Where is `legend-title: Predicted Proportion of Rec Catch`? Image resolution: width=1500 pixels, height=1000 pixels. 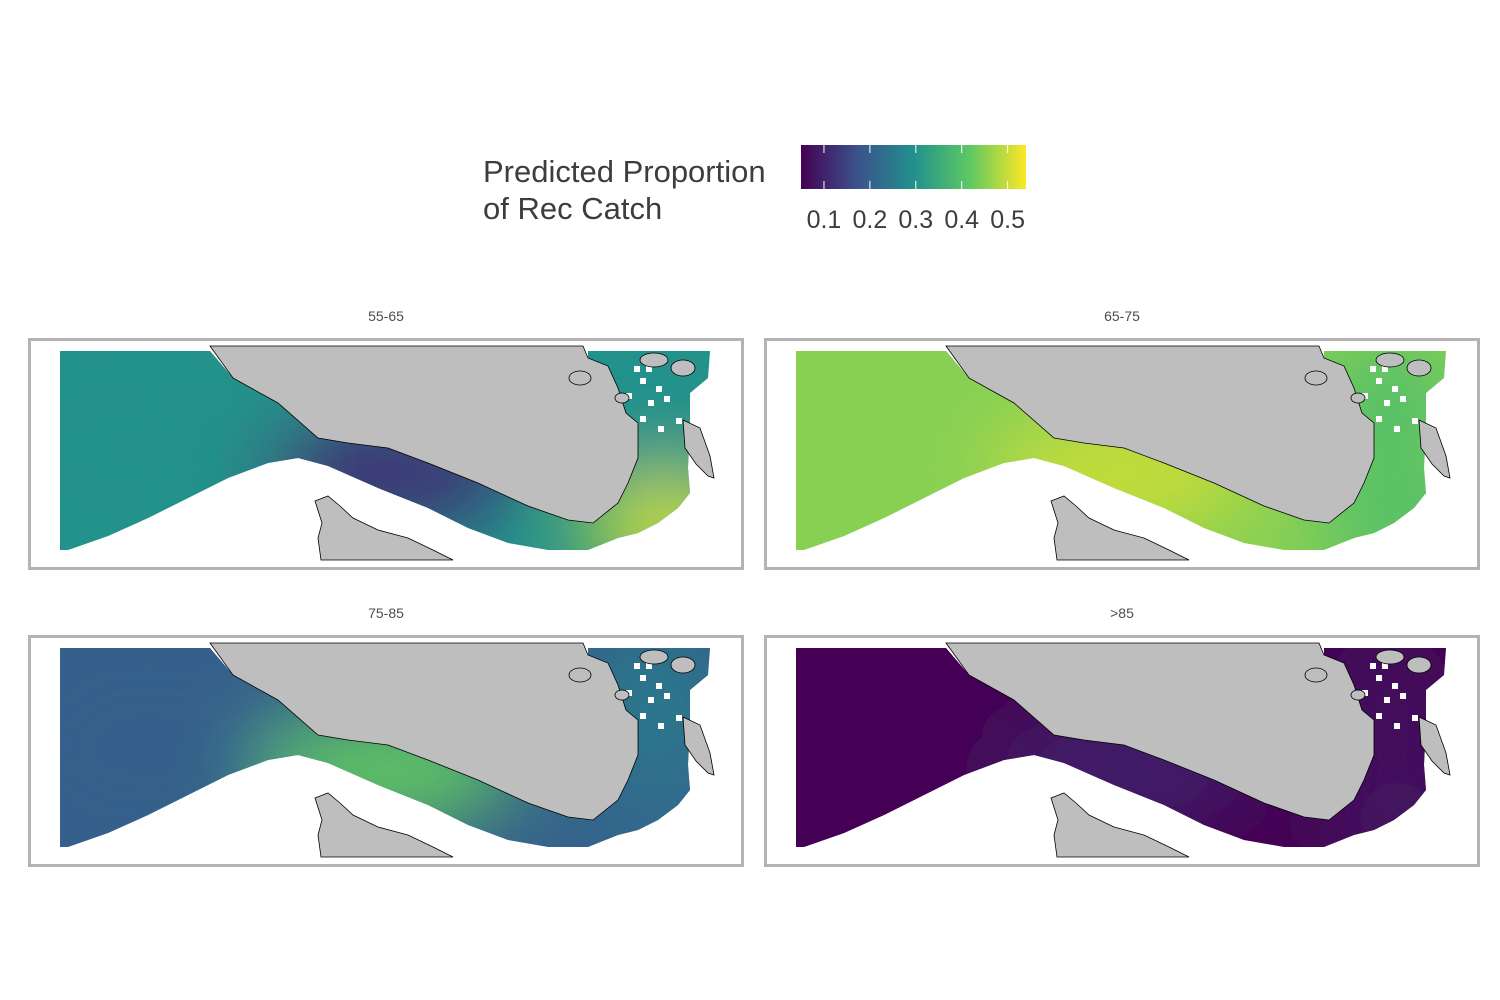 legend-title: Predicted Proportion of Rec Catch is located at coordinates (624, 190).